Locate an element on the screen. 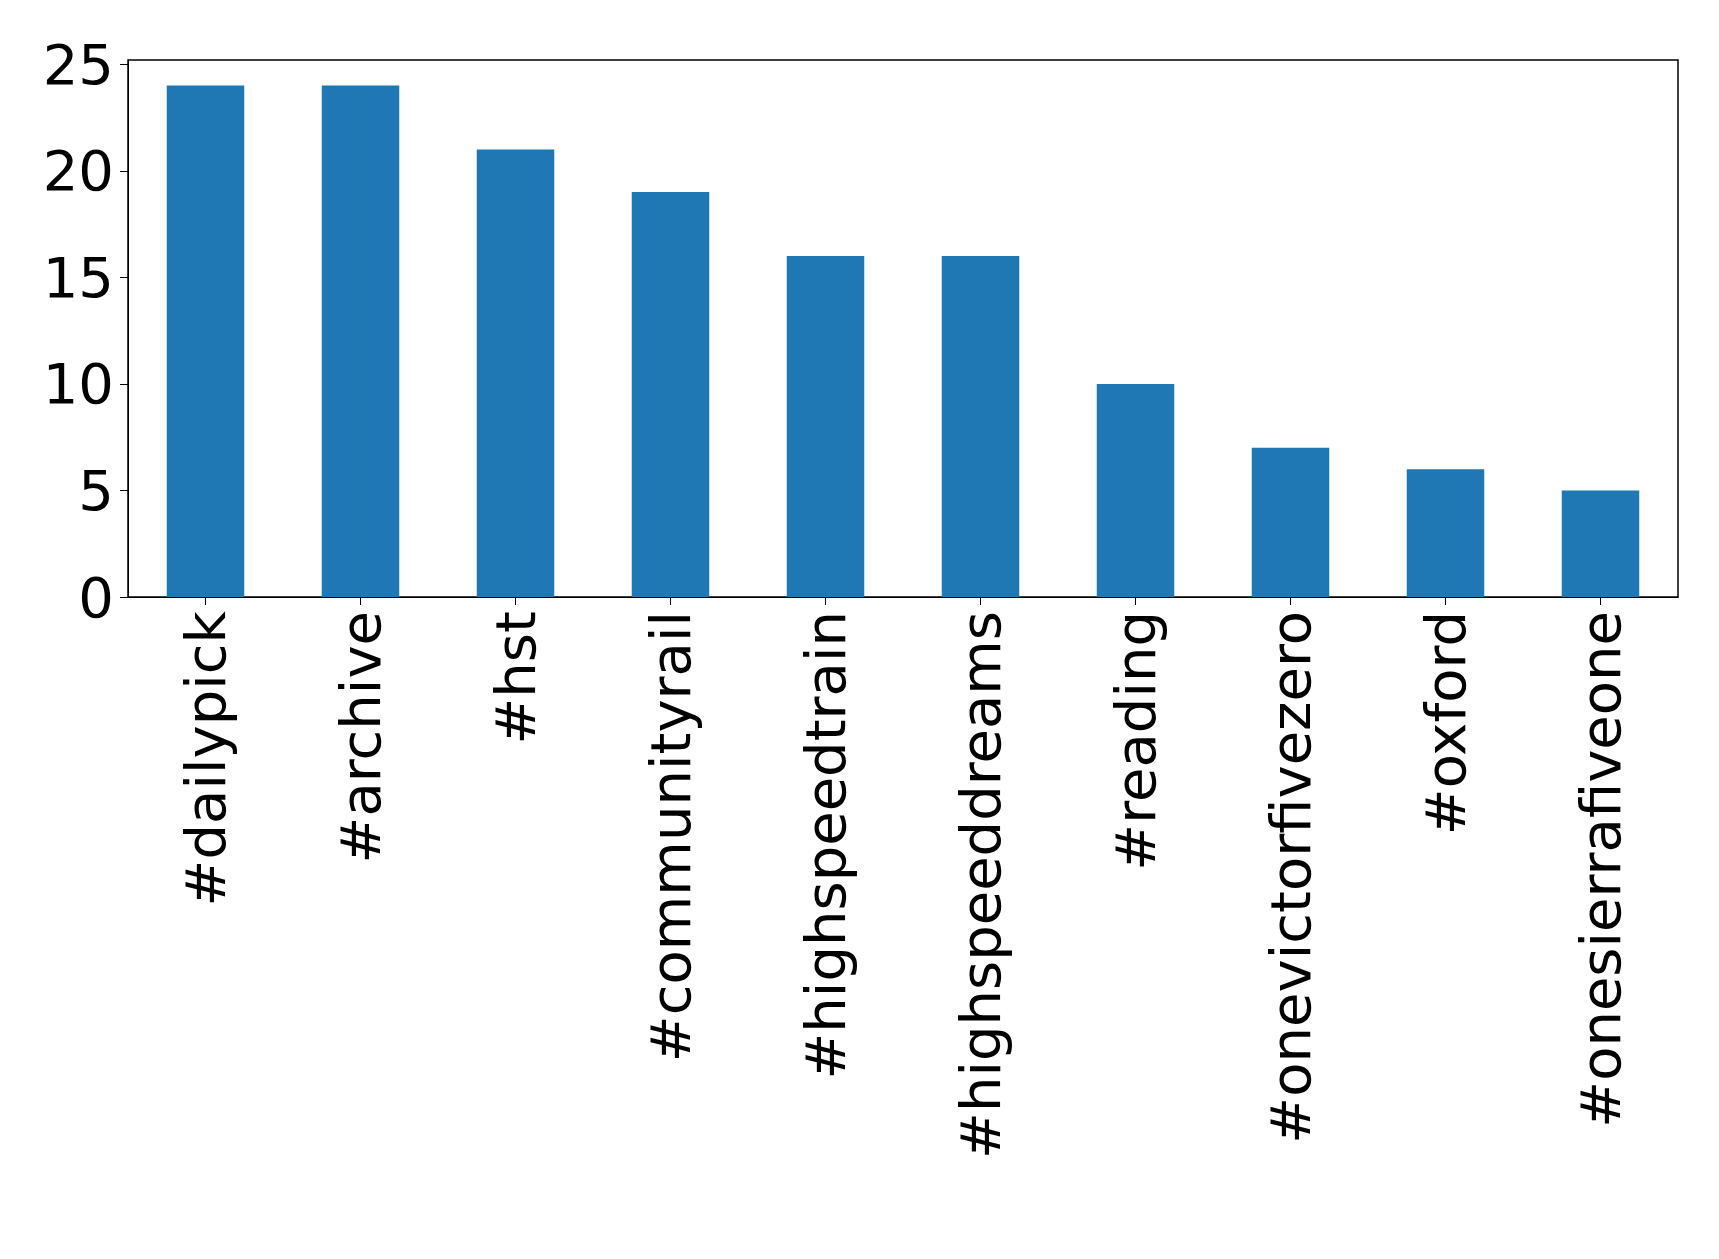 The height and width of the screenshot is (1259, 1719). x-tick-label: #oxford is located at coordinates (1445, 723).